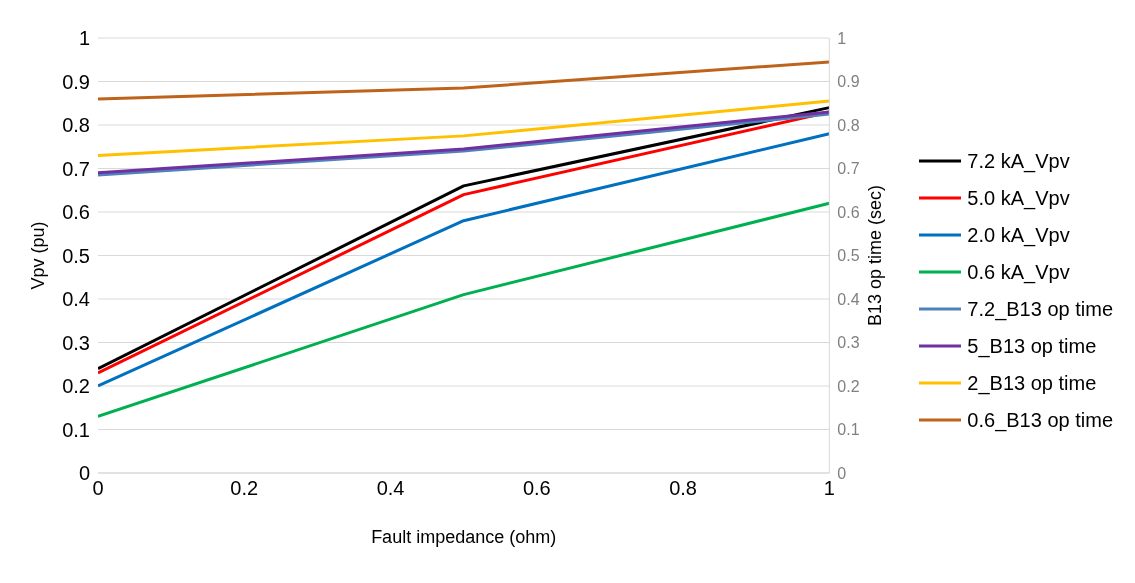  Describe the element at coordinates (76, 81) in the screenshot. I see `y-tick-label: 0.9` at that location.